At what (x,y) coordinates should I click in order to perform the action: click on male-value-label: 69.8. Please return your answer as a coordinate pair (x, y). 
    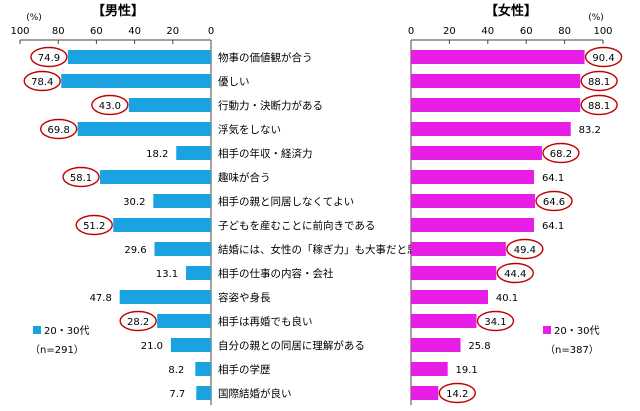
    Looking at the image, I should click on (59, 130).